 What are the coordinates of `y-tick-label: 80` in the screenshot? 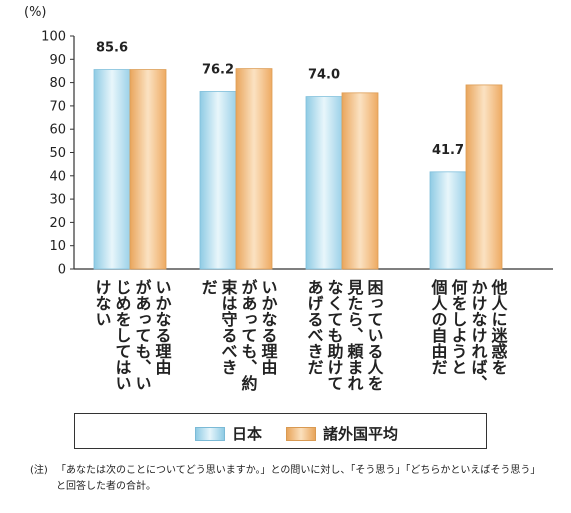 It's located at (57, 83).